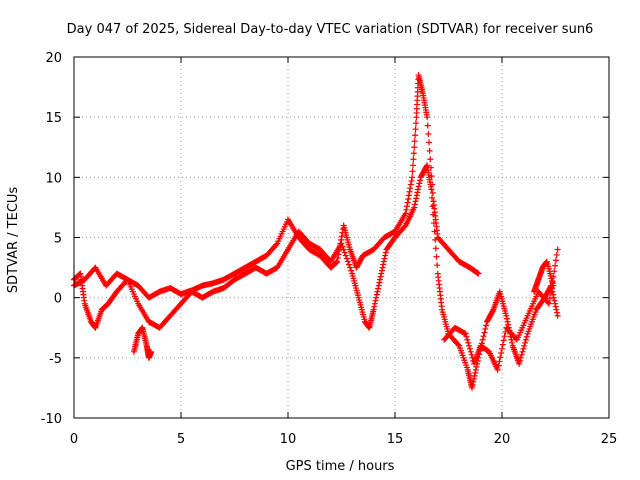  Describe the element at coordinates (58, 299) in the screenshot. I see `y-tick-label: 0` at that location.